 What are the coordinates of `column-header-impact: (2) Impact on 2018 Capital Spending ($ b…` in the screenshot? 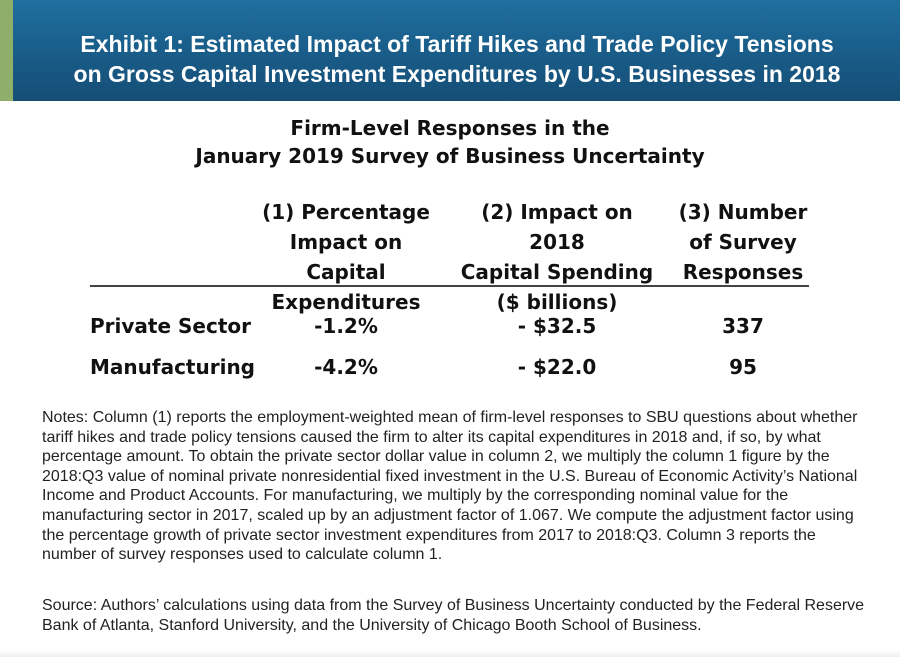 It's located at (557, 257).